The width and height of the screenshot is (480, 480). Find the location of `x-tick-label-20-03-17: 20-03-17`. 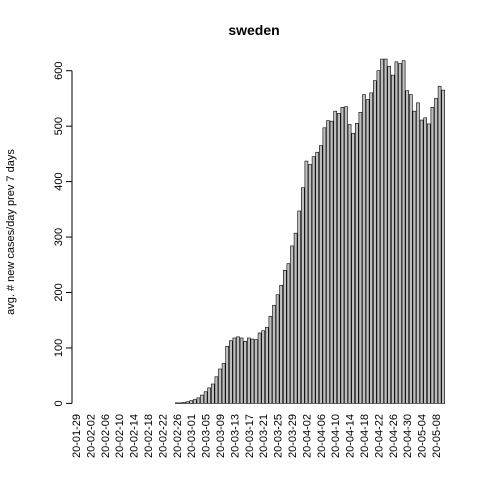

x-tick-label-20-03-17: 20-03-17 is located at coordinates (250, 436).